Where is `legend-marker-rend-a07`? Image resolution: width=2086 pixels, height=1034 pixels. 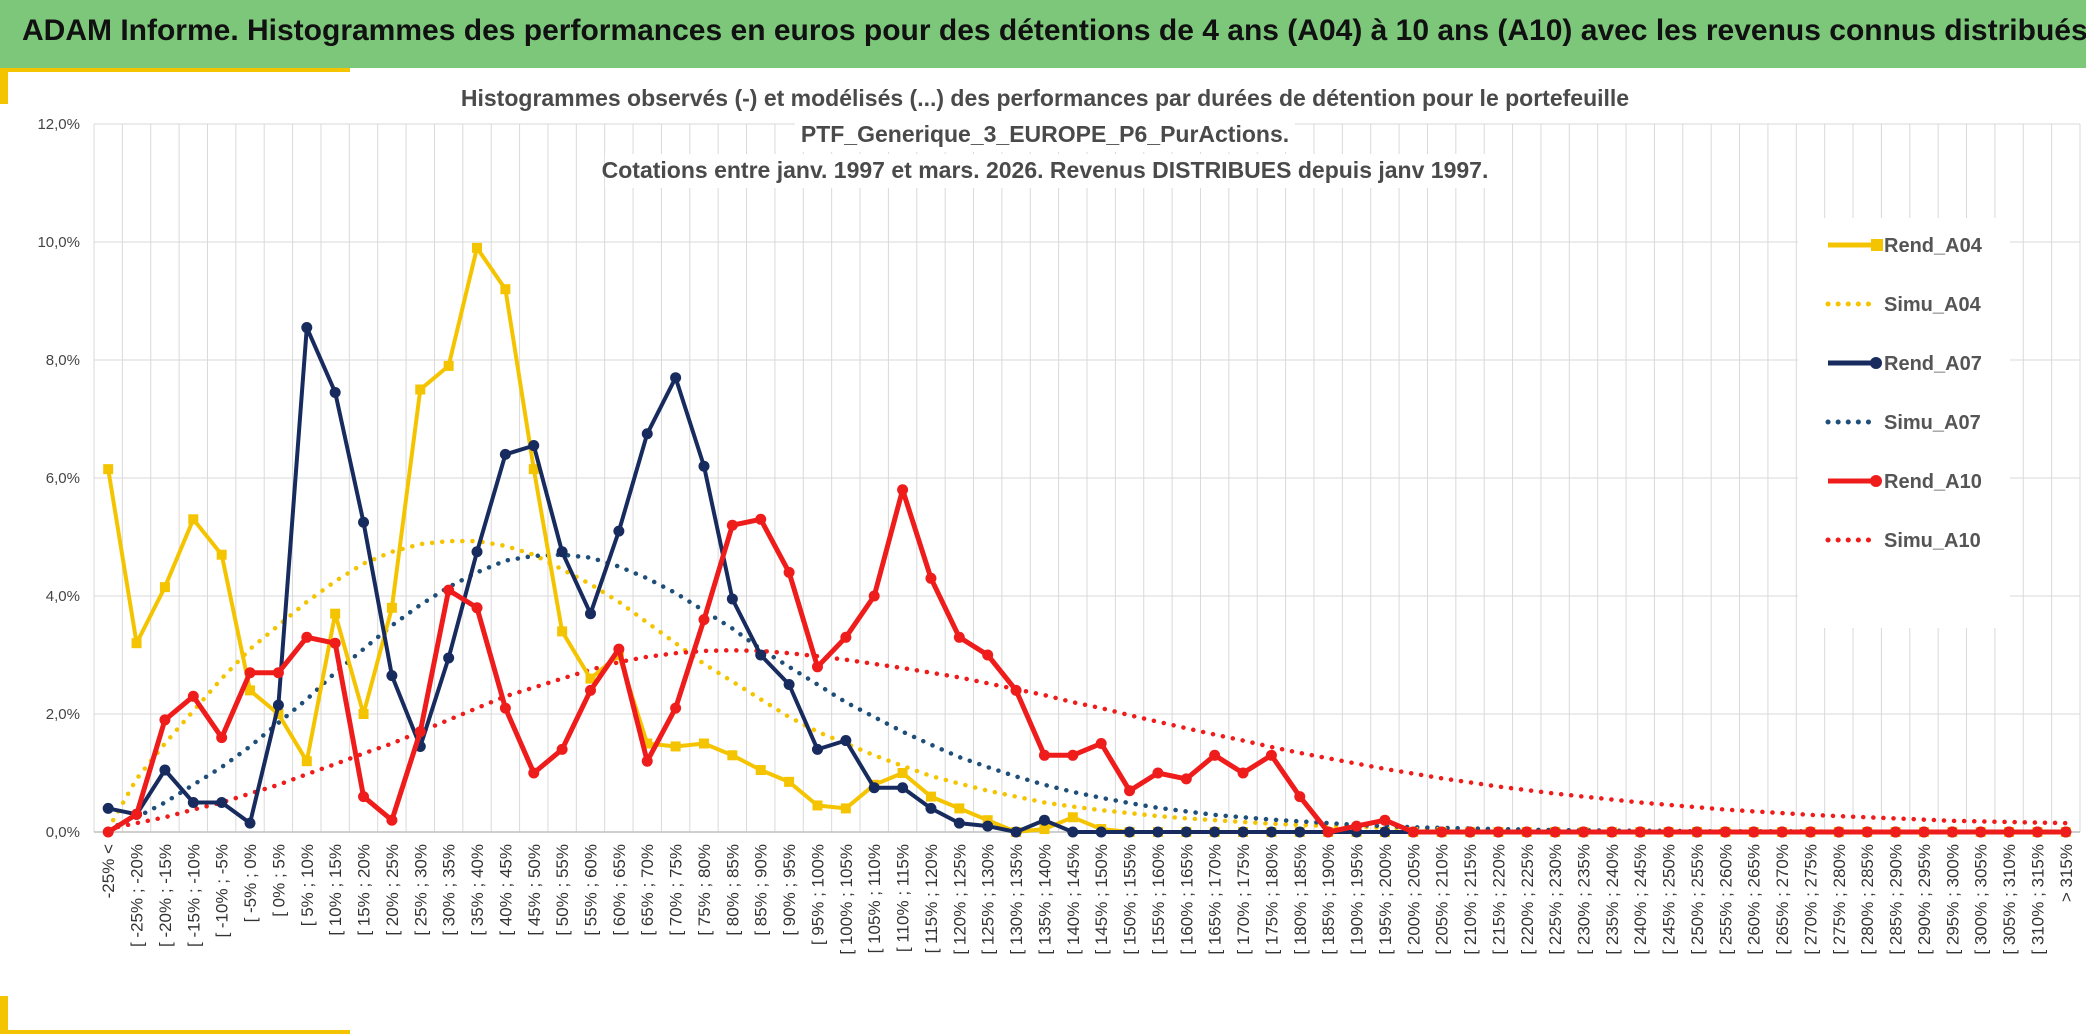 legend-marker-rend-a07 is located at coordinates (1876, 363).